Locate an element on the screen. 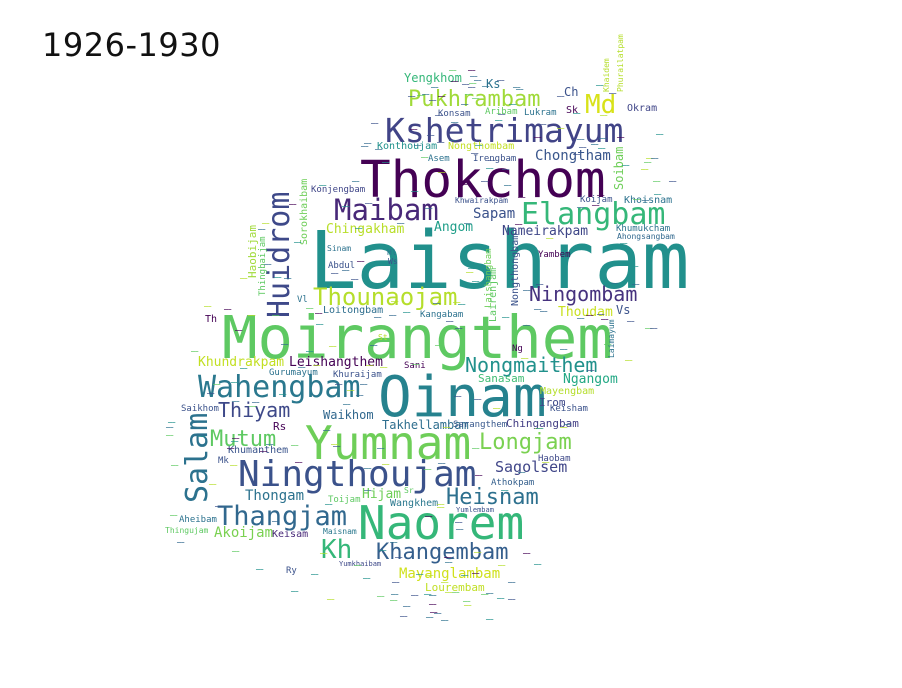 This screenshot has height=688, width=902. word: Nongthombam is located at coordinates (481, 146).